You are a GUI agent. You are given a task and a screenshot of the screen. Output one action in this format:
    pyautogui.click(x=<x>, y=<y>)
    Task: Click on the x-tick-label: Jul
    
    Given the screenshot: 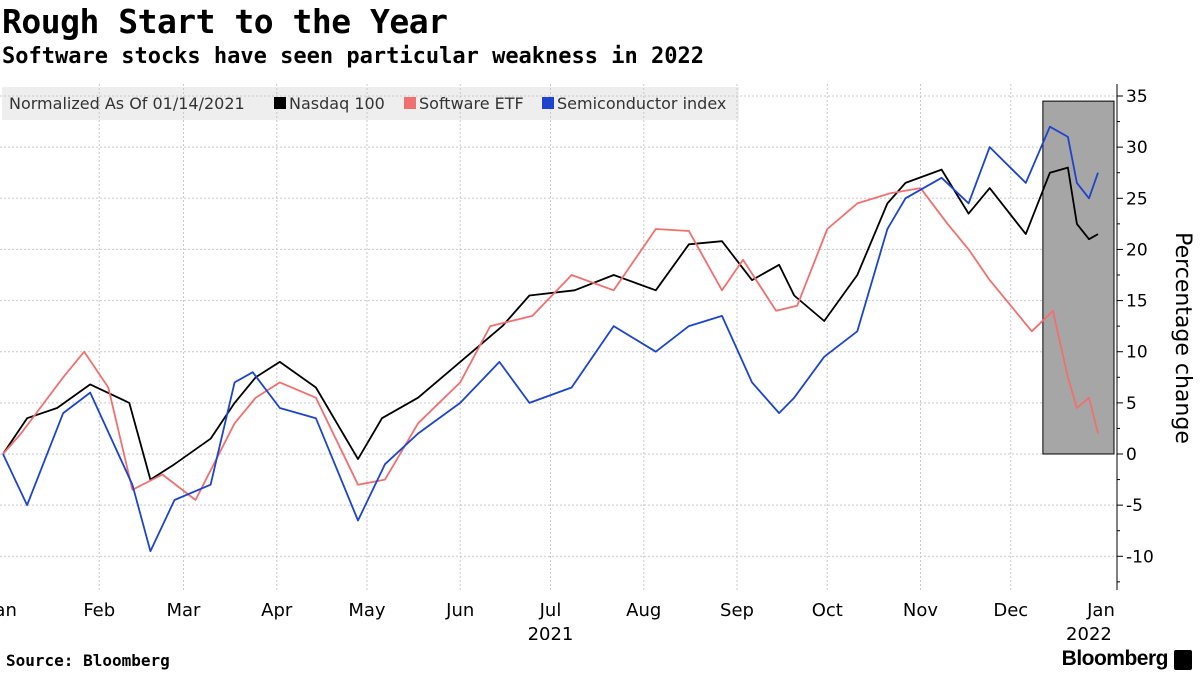 What is the action you would take?
    pyautogui.click(x=550, y=610)
    